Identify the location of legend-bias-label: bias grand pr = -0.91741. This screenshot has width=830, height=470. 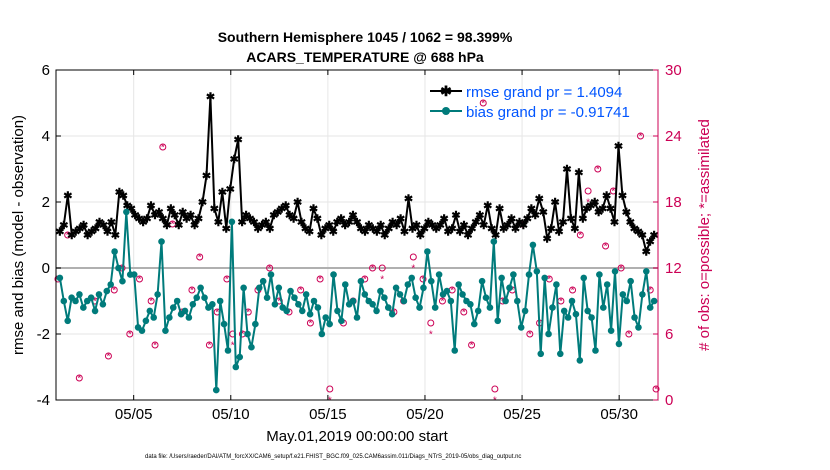
(548, 112).